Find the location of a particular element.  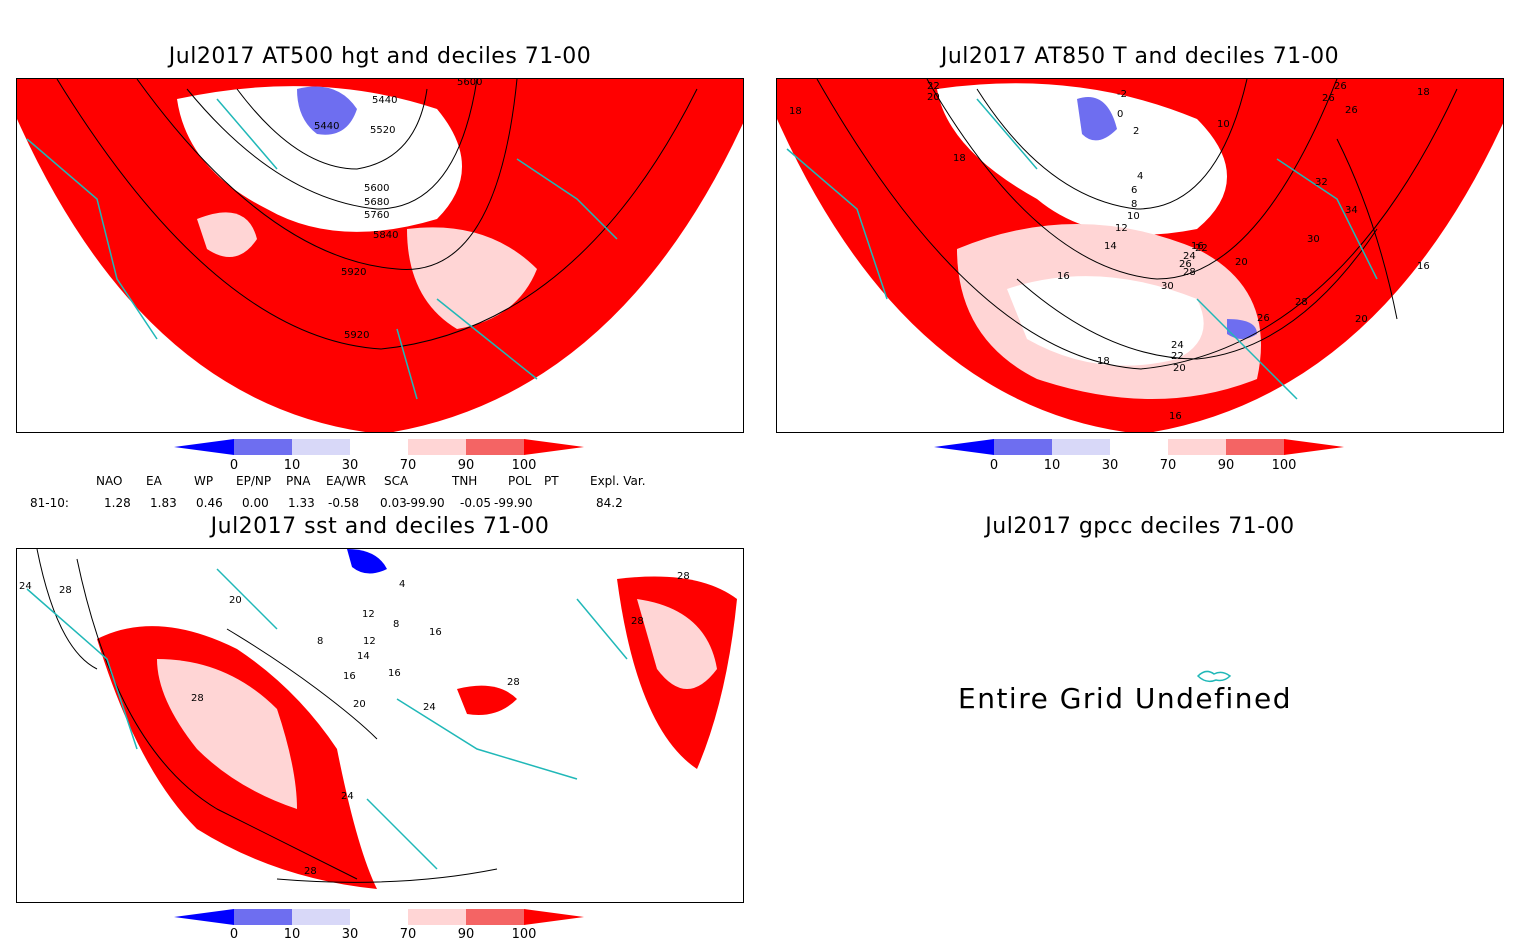

gpcc-coastline-fragment is located at coordinates (1214, 676).